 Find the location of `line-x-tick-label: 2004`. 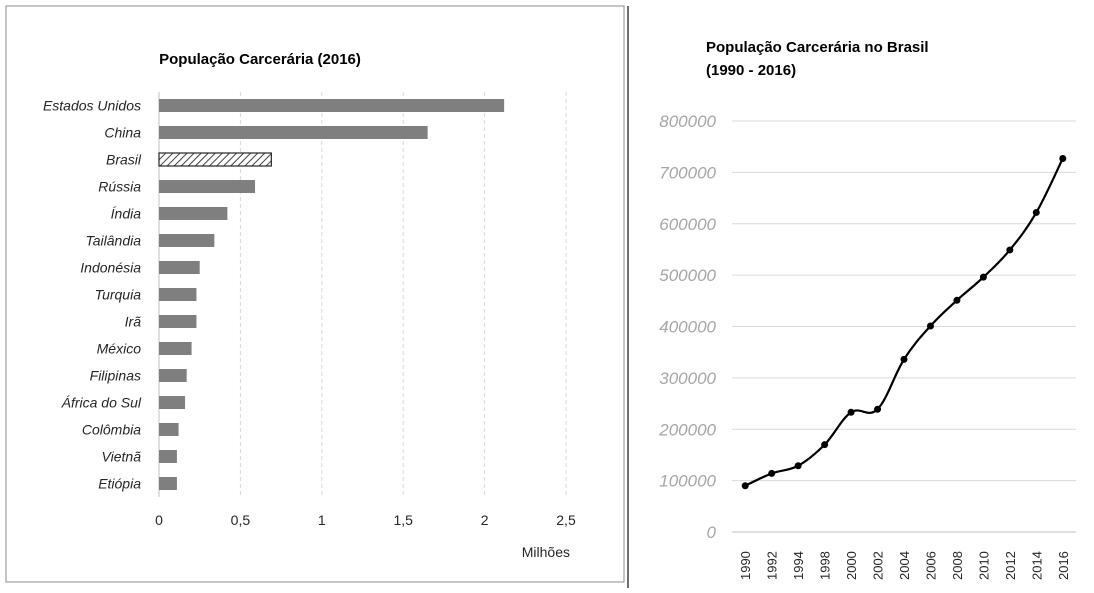

line-x-tick-label: 2004 is located at coordinates (904, 565).